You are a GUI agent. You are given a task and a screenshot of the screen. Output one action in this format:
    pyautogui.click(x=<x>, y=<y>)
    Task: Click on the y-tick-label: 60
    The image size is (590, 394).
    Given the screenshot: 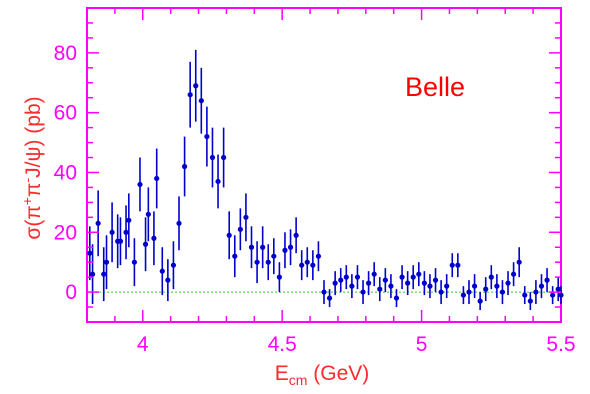 What is the action you would take?
    pyautogui.click(x=65, y=113)
    